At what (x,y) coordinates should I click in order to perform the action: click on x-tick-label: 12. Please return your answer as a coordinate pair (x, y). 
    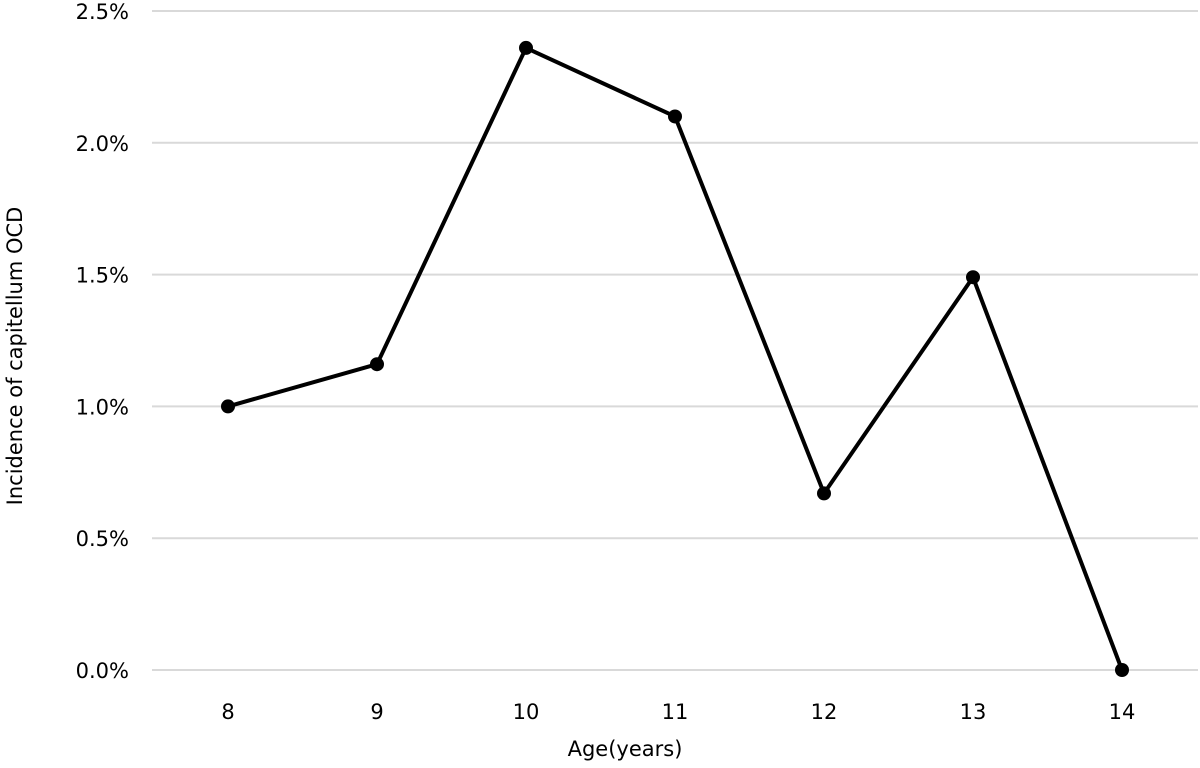
    Looking at the image, I should click on (824, 712).